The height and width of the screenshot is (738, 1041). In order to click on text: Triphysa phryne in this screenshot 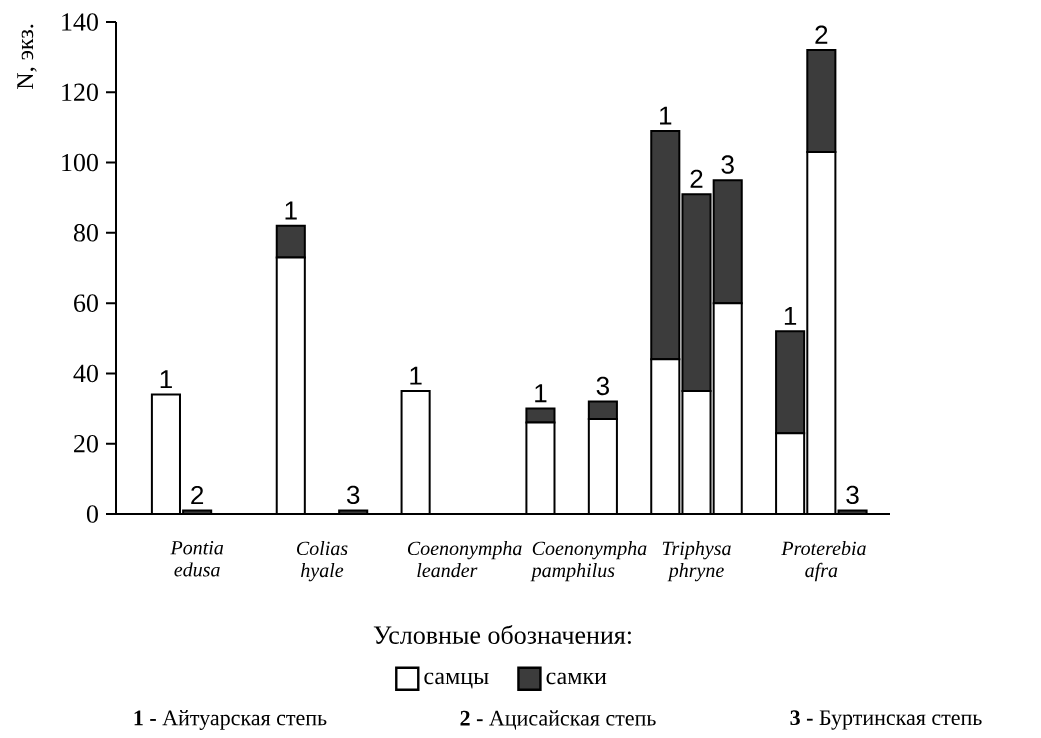, I will do `click(696, 561)`.